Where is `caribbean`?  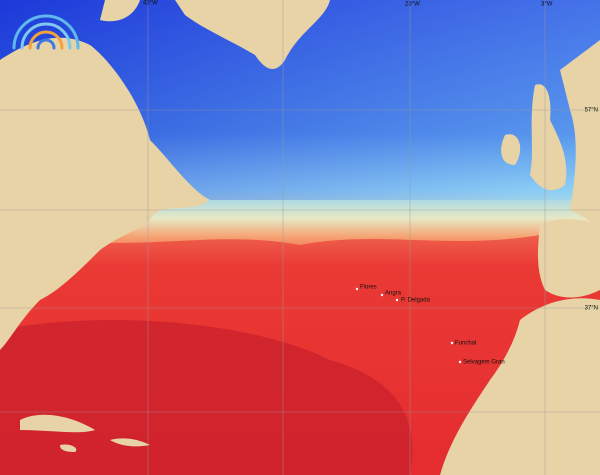
caribbean is located at coordinates (85, 433).